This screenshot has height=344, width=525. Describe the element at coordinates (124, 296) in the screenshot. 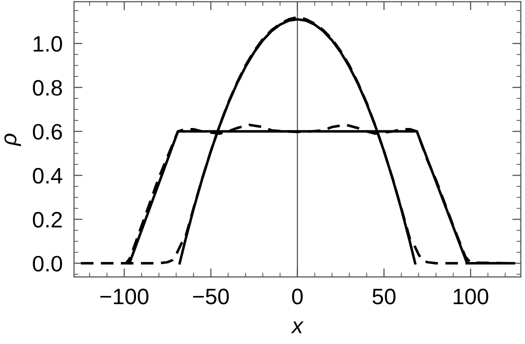

I see `x-tick-label: −100` at that location.